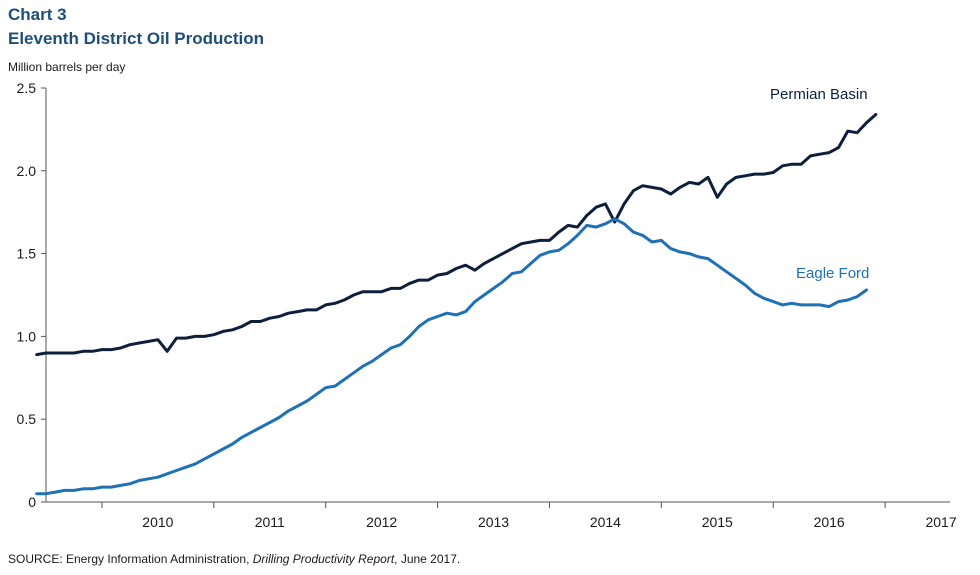  Describe the element at coordinates (157, 522) in the screenshot. I see `x-tick-label: 2010` at that location.